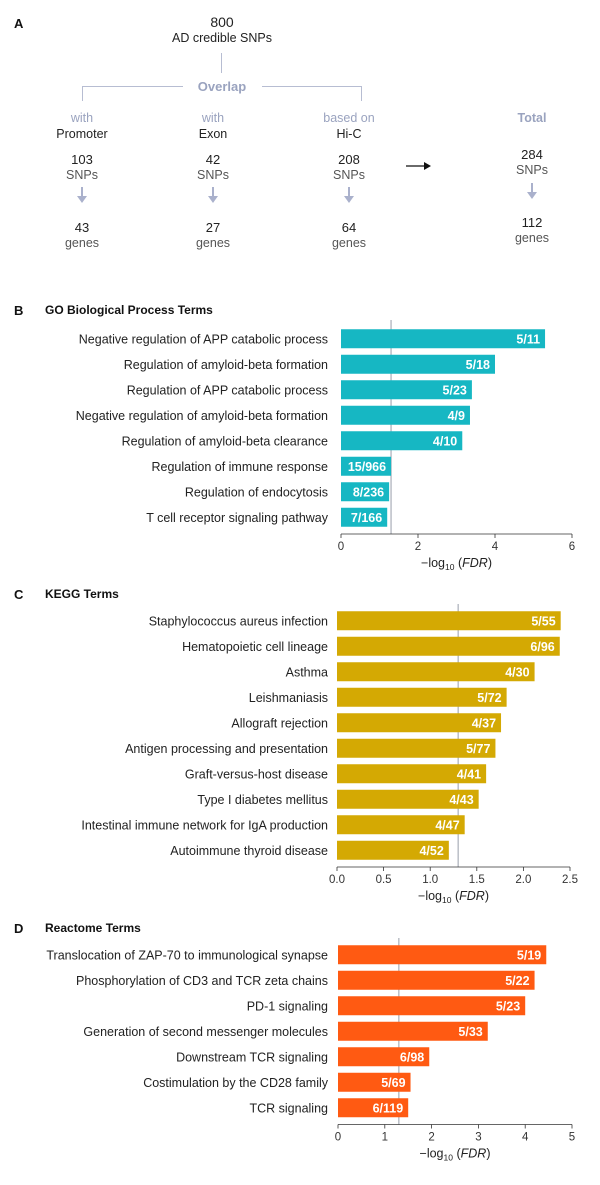 This screenshot has height=1185, width=600. I want to click on bar-data-label: 15/966, so click(367, 467).